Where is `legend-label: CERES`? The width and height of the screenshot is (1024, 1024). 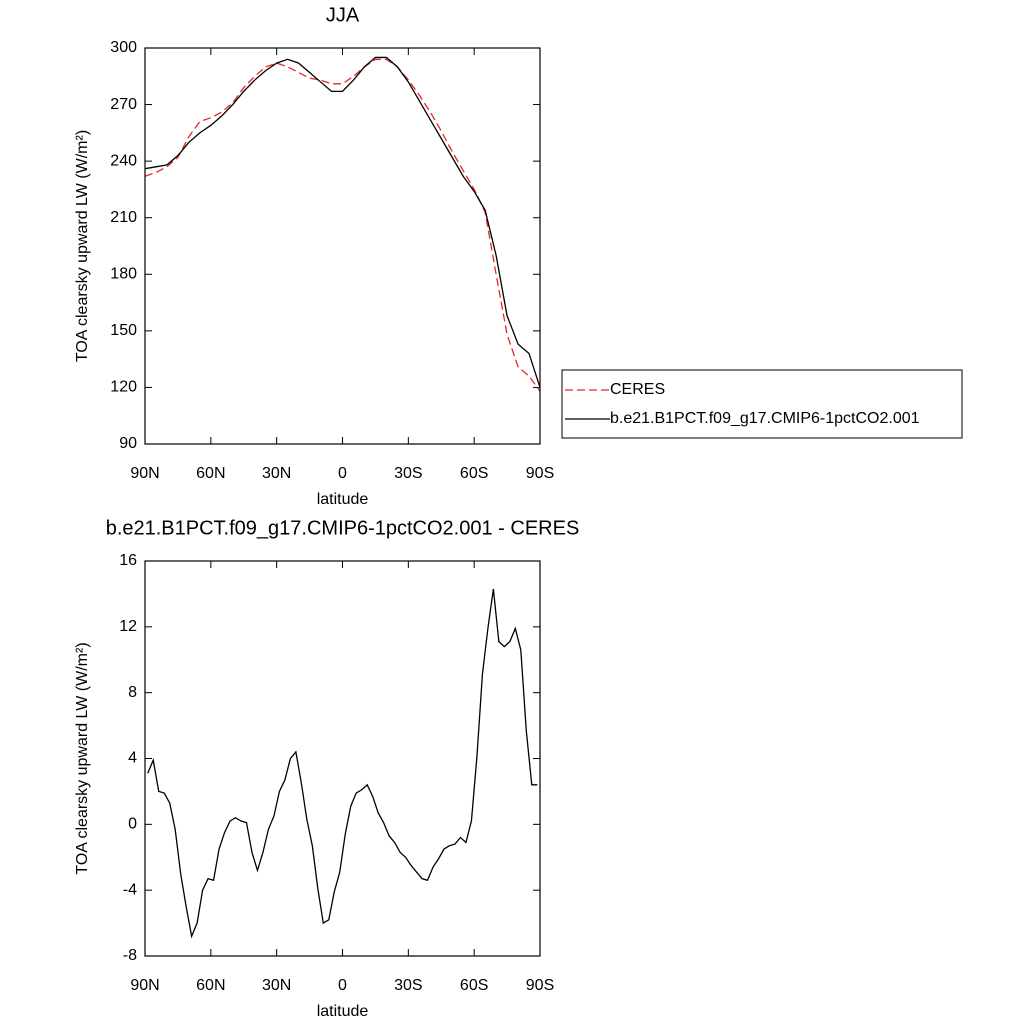
legend-label: CERES is located at coordinates (637, 389).